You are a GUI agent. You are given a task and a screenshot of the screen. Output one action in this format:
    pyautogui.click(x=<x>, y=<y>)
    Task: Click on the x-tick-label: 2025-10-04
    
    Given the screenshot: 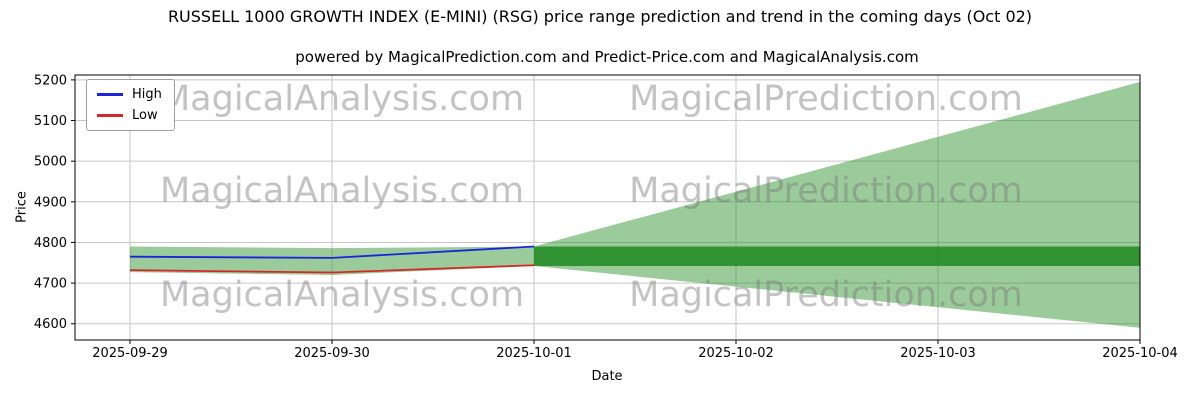 What is the action you would take?
    pyautogui.click(x=1140, y=353)
    